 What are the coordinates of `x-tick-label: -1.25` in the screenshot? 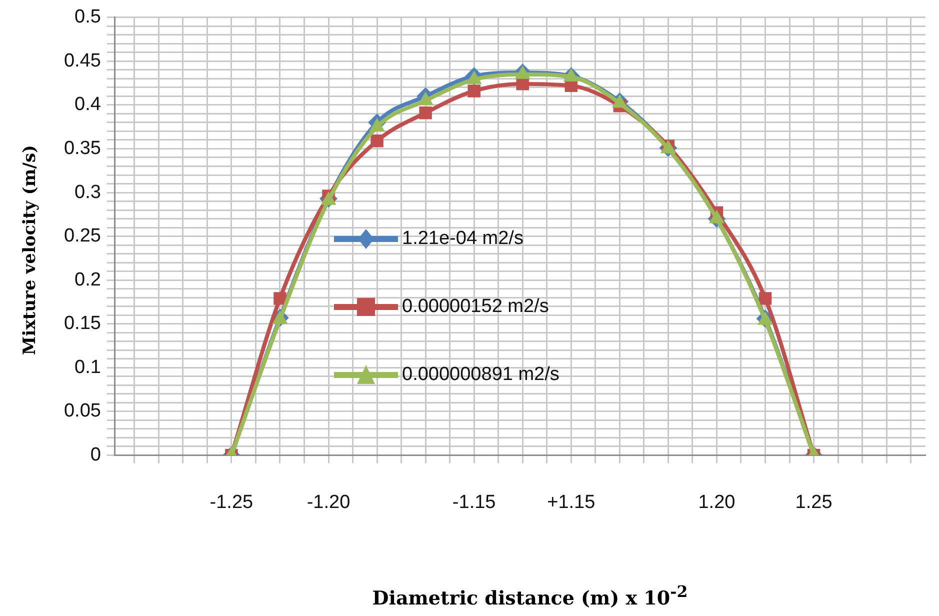 It's located at (232, 502).